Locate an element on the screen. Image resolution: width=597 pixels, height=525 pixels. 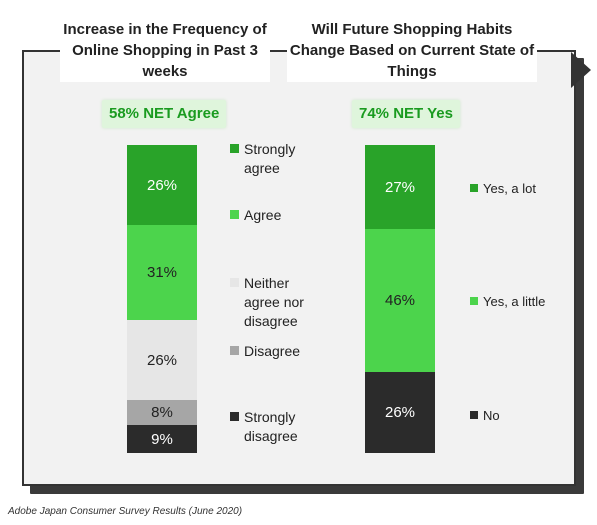
chart1-segment-5: 9% is located at coordinates (162, 439).